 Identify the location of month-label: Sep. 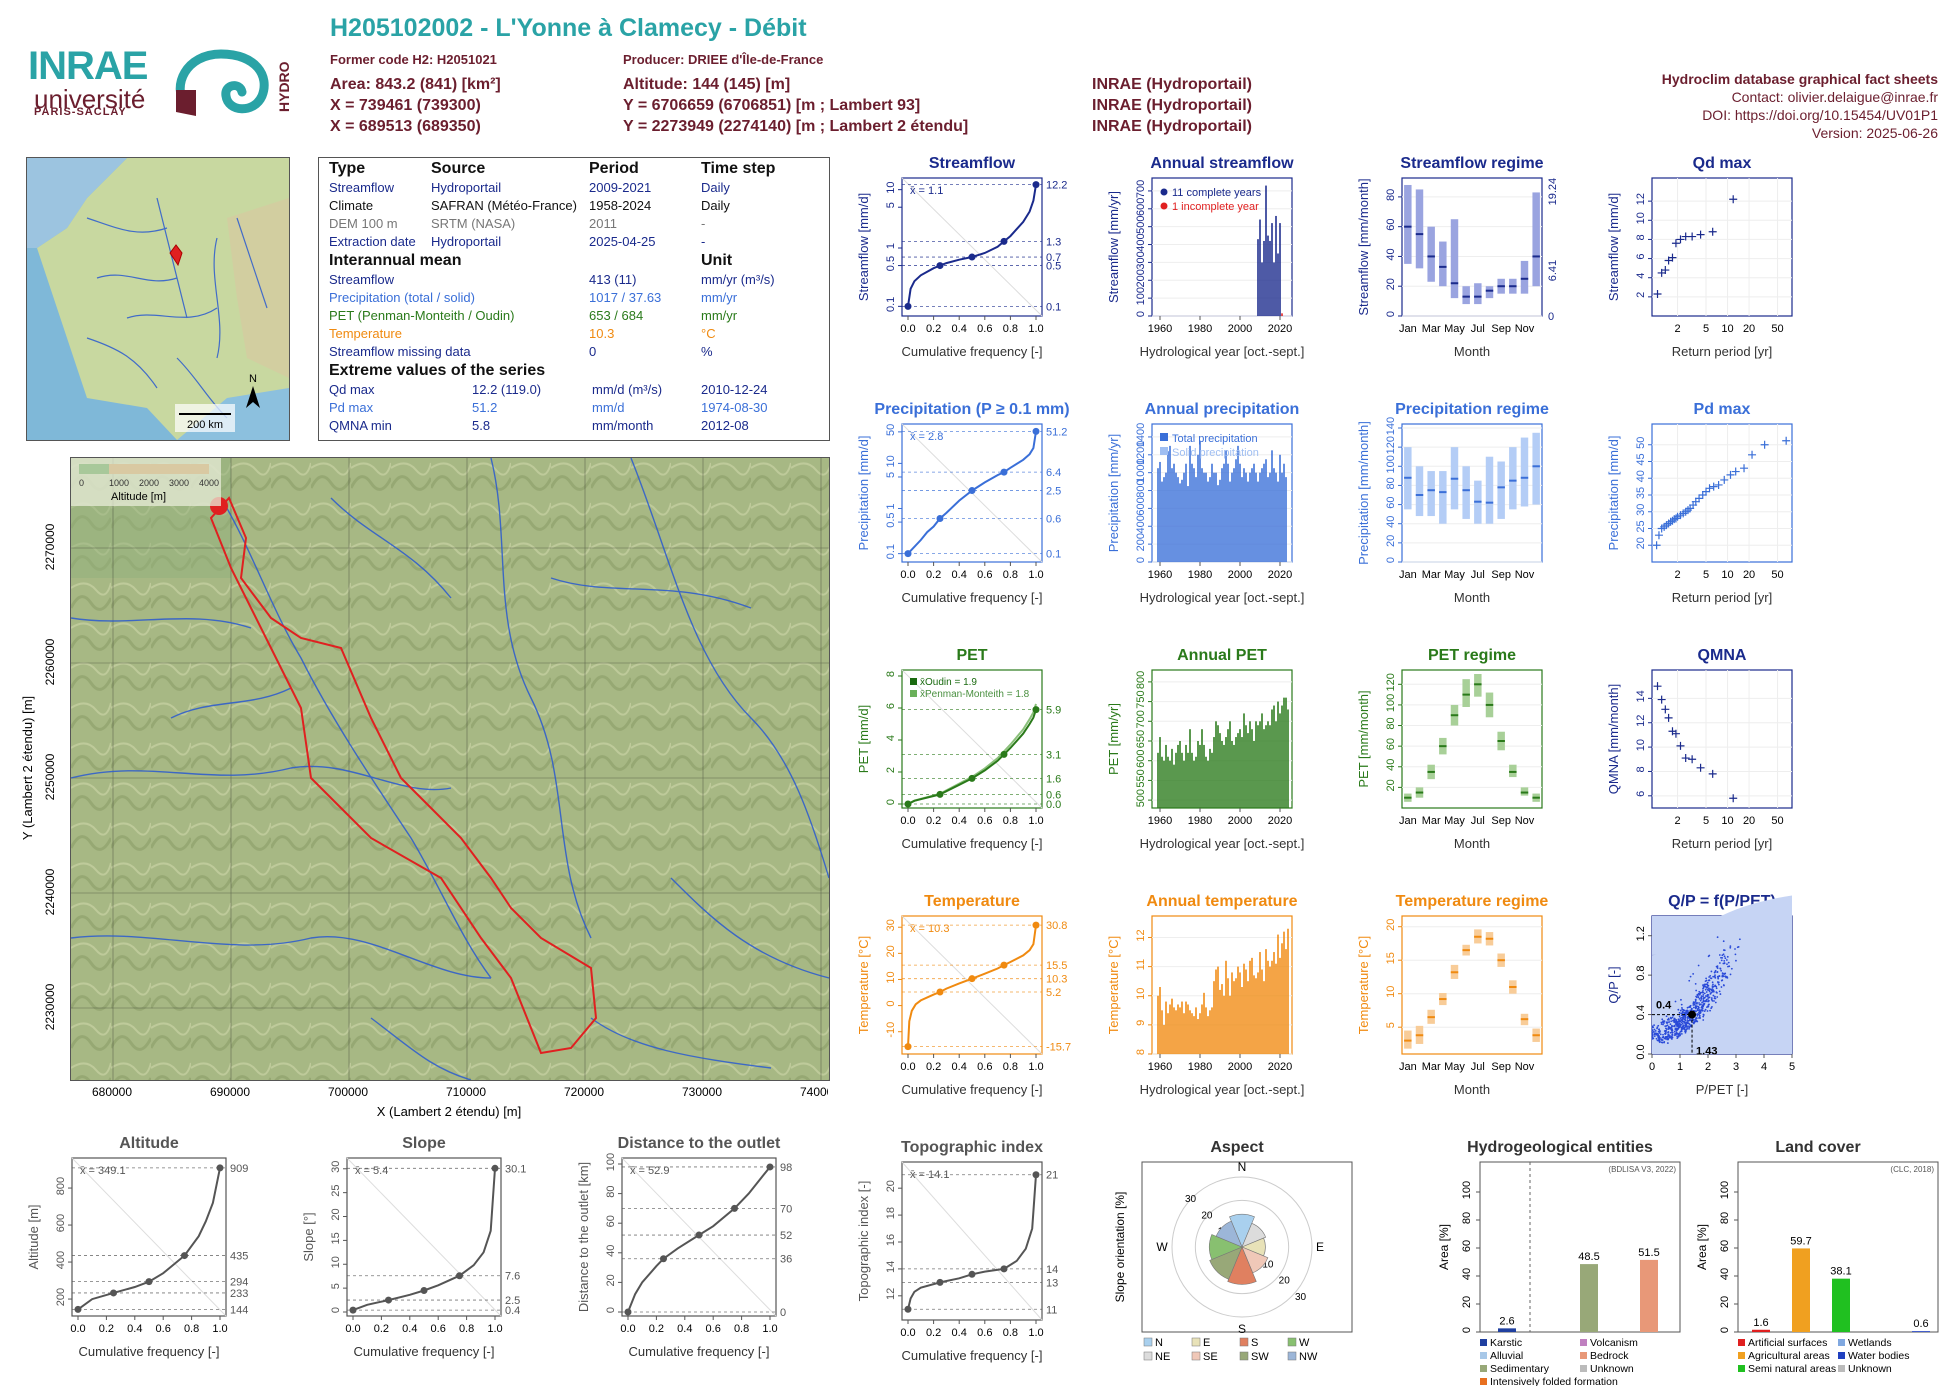
(1501, 575).